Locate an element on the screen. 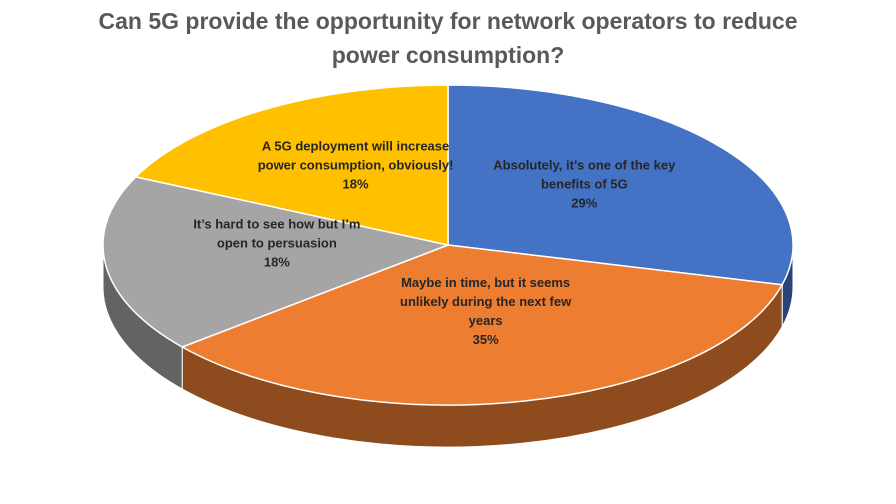  slice-value-label: 35% is located at coordinates (485, 340).